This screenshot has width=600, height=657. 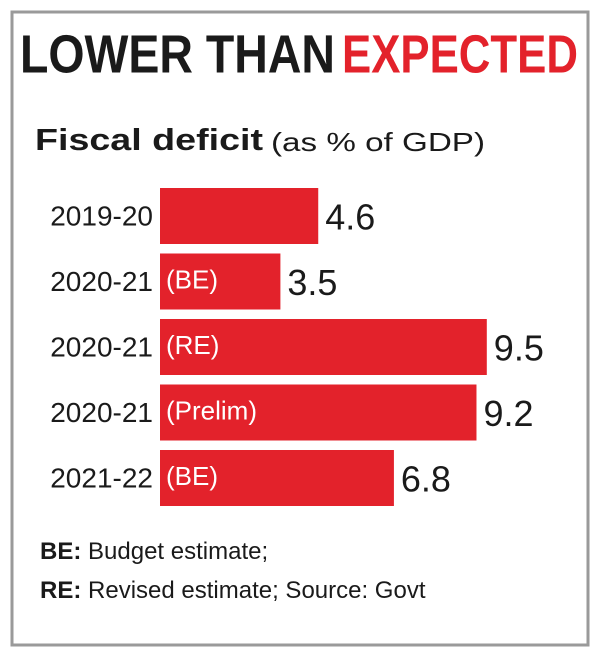 I want to click on footnote: BE: Budget estimate;, so click(x=154, y=551).